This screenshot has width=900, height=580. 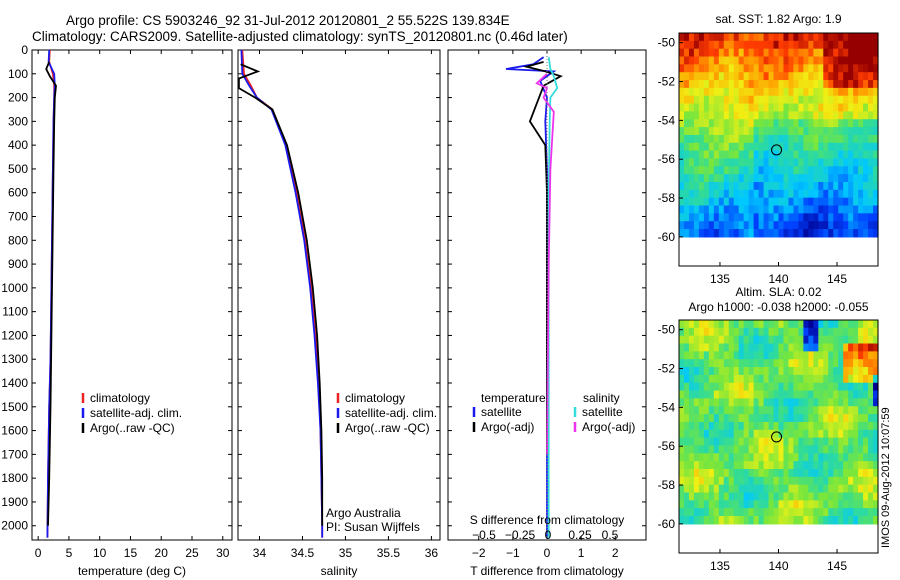 I want to click on sla_map-raster, so click(x=779, y=422).